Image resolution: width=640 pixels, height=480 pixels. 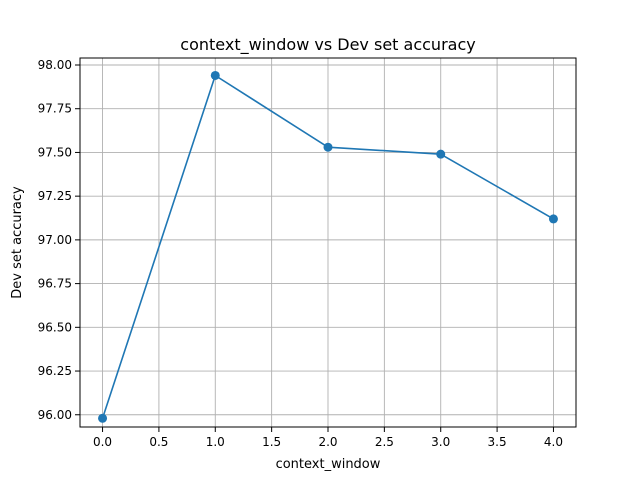 I want to click on x-axis-label: context_window, so click(x=328, y=464).